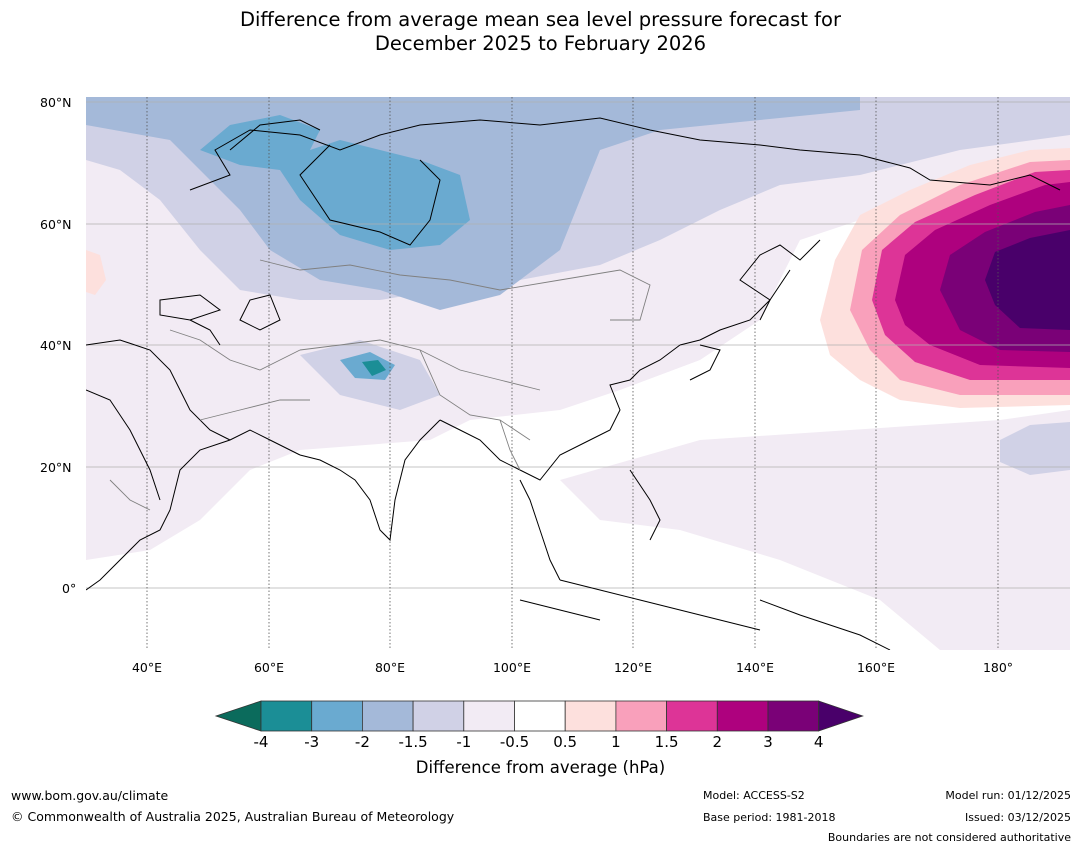 The height and width of the screenshot is (850, 1081). Describe the element at coordinates (632, 667) in the screenshot. I see `lon-label-120e: 120°E` at that location.